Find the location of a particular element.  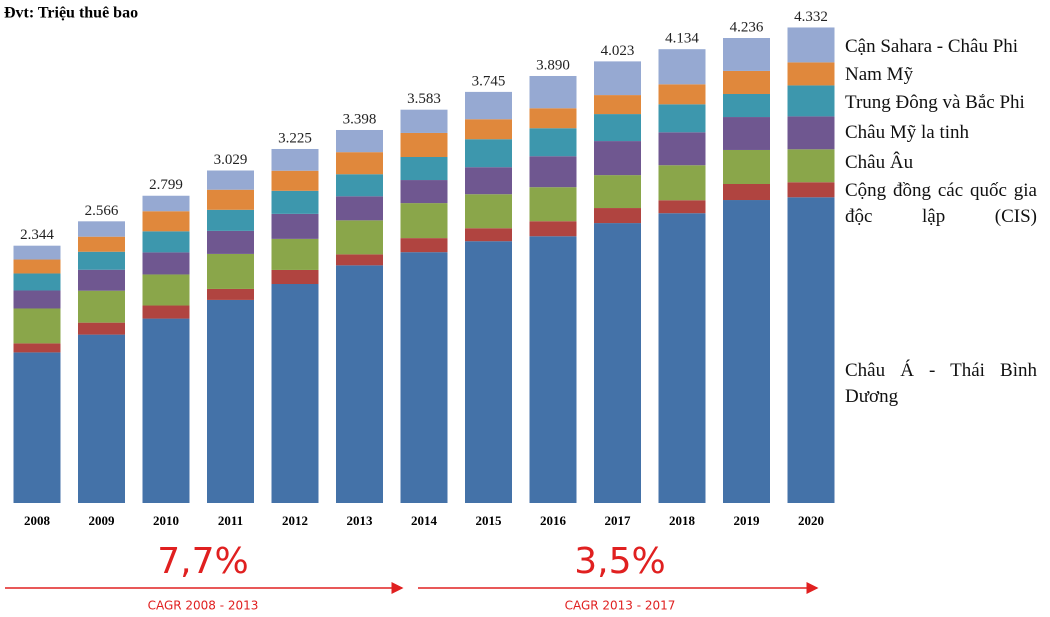

x-tick-label: 2010 is located at coordinates (166, 520).